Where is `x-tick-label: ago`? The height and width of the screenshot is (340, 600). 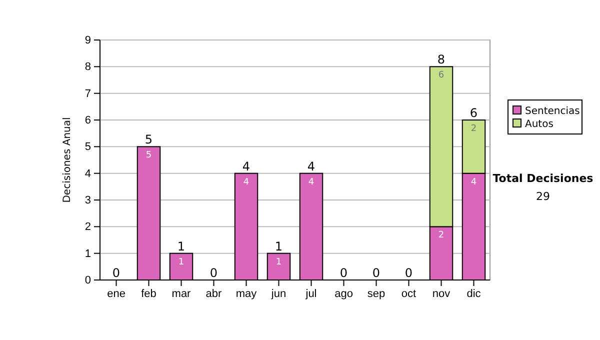 x-tick-label: ago is located at coordinates (343, 294).